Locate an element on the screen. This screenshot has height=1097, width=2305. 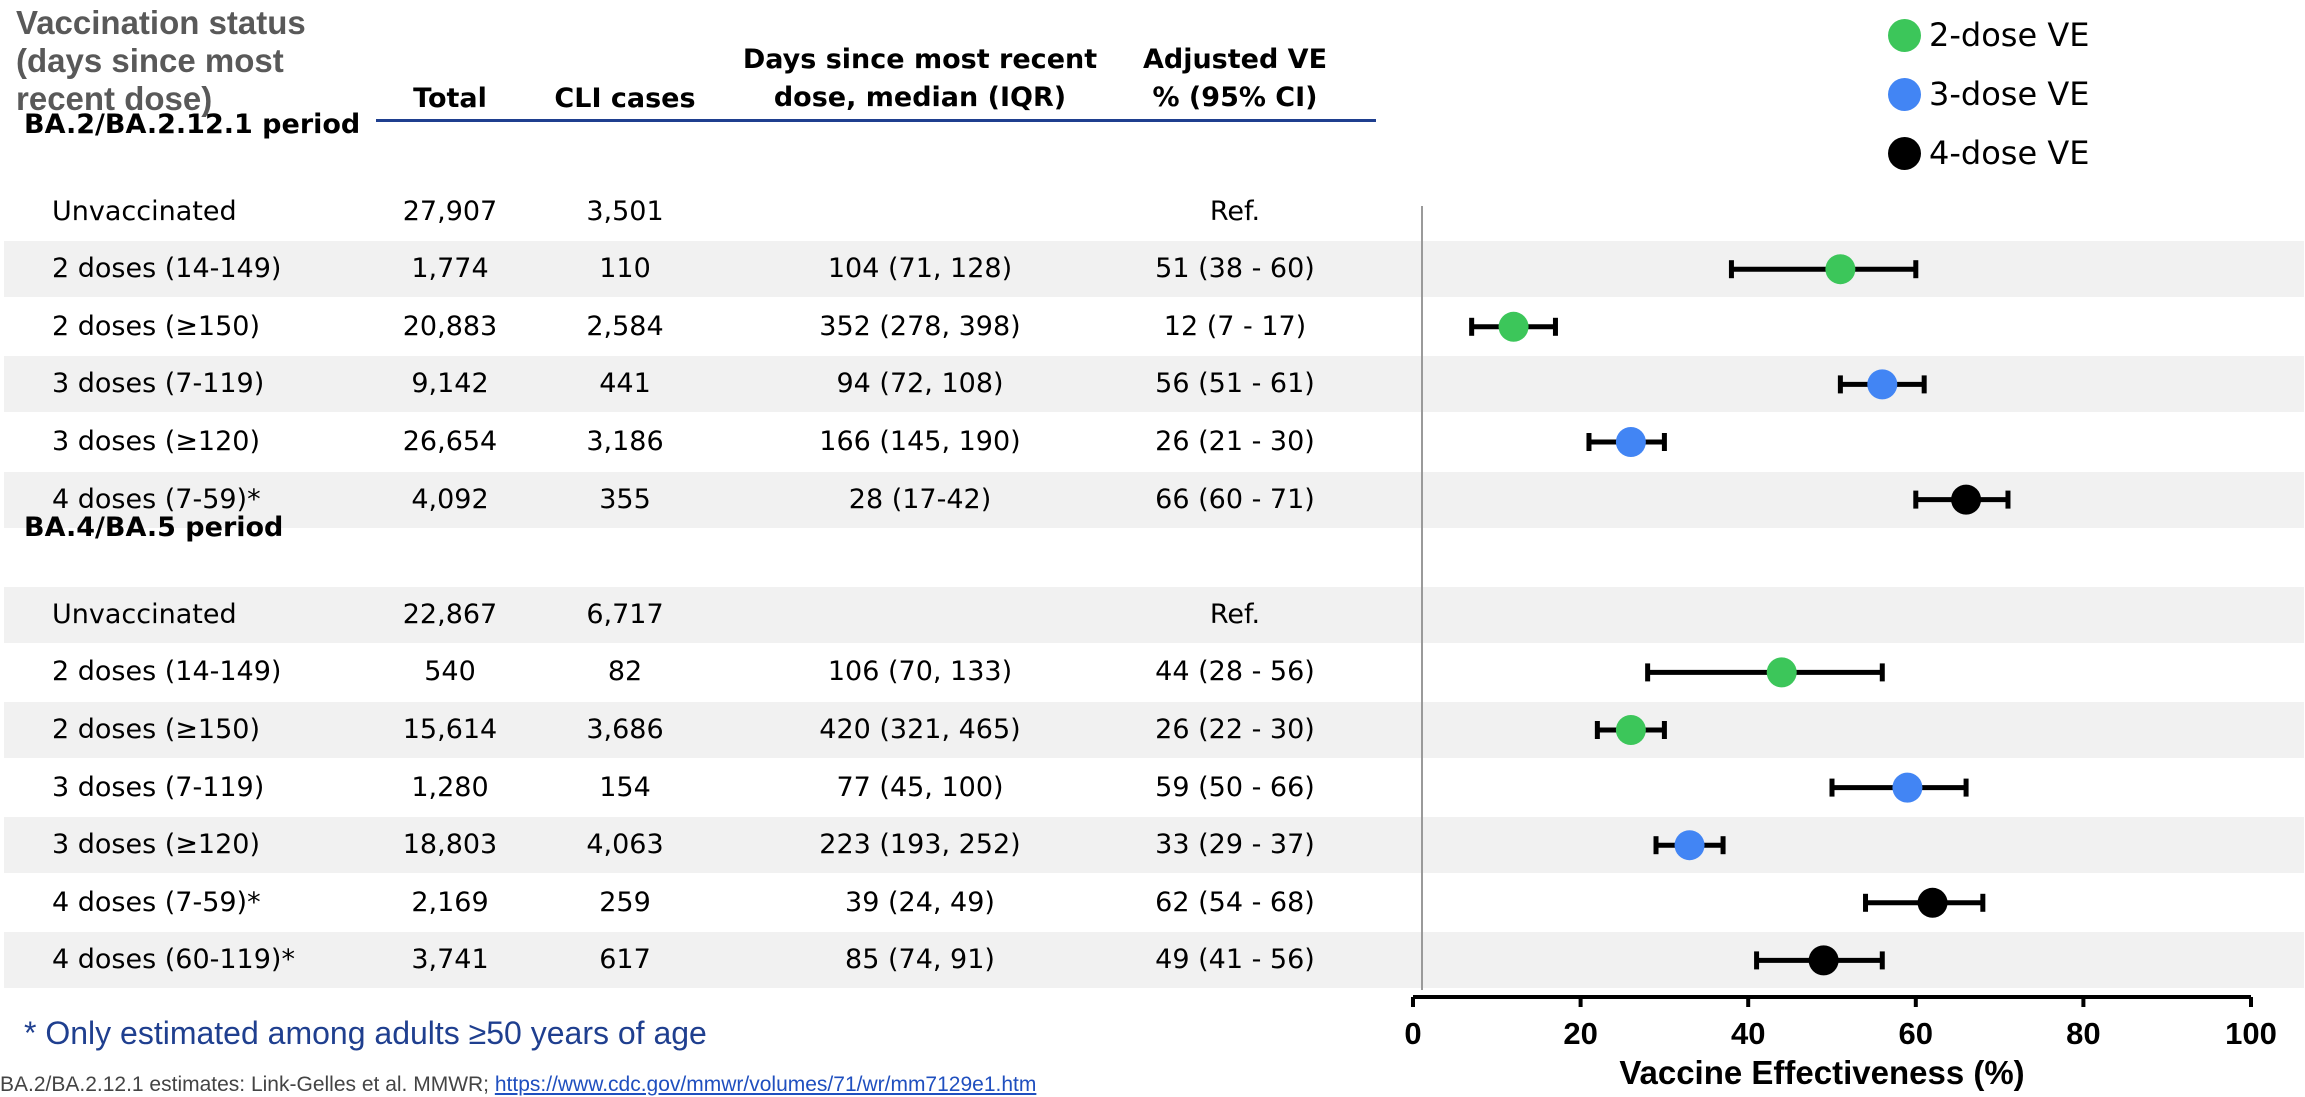
cell-ve: 49 (41 - 56) is located at coordinates (1235, 960).